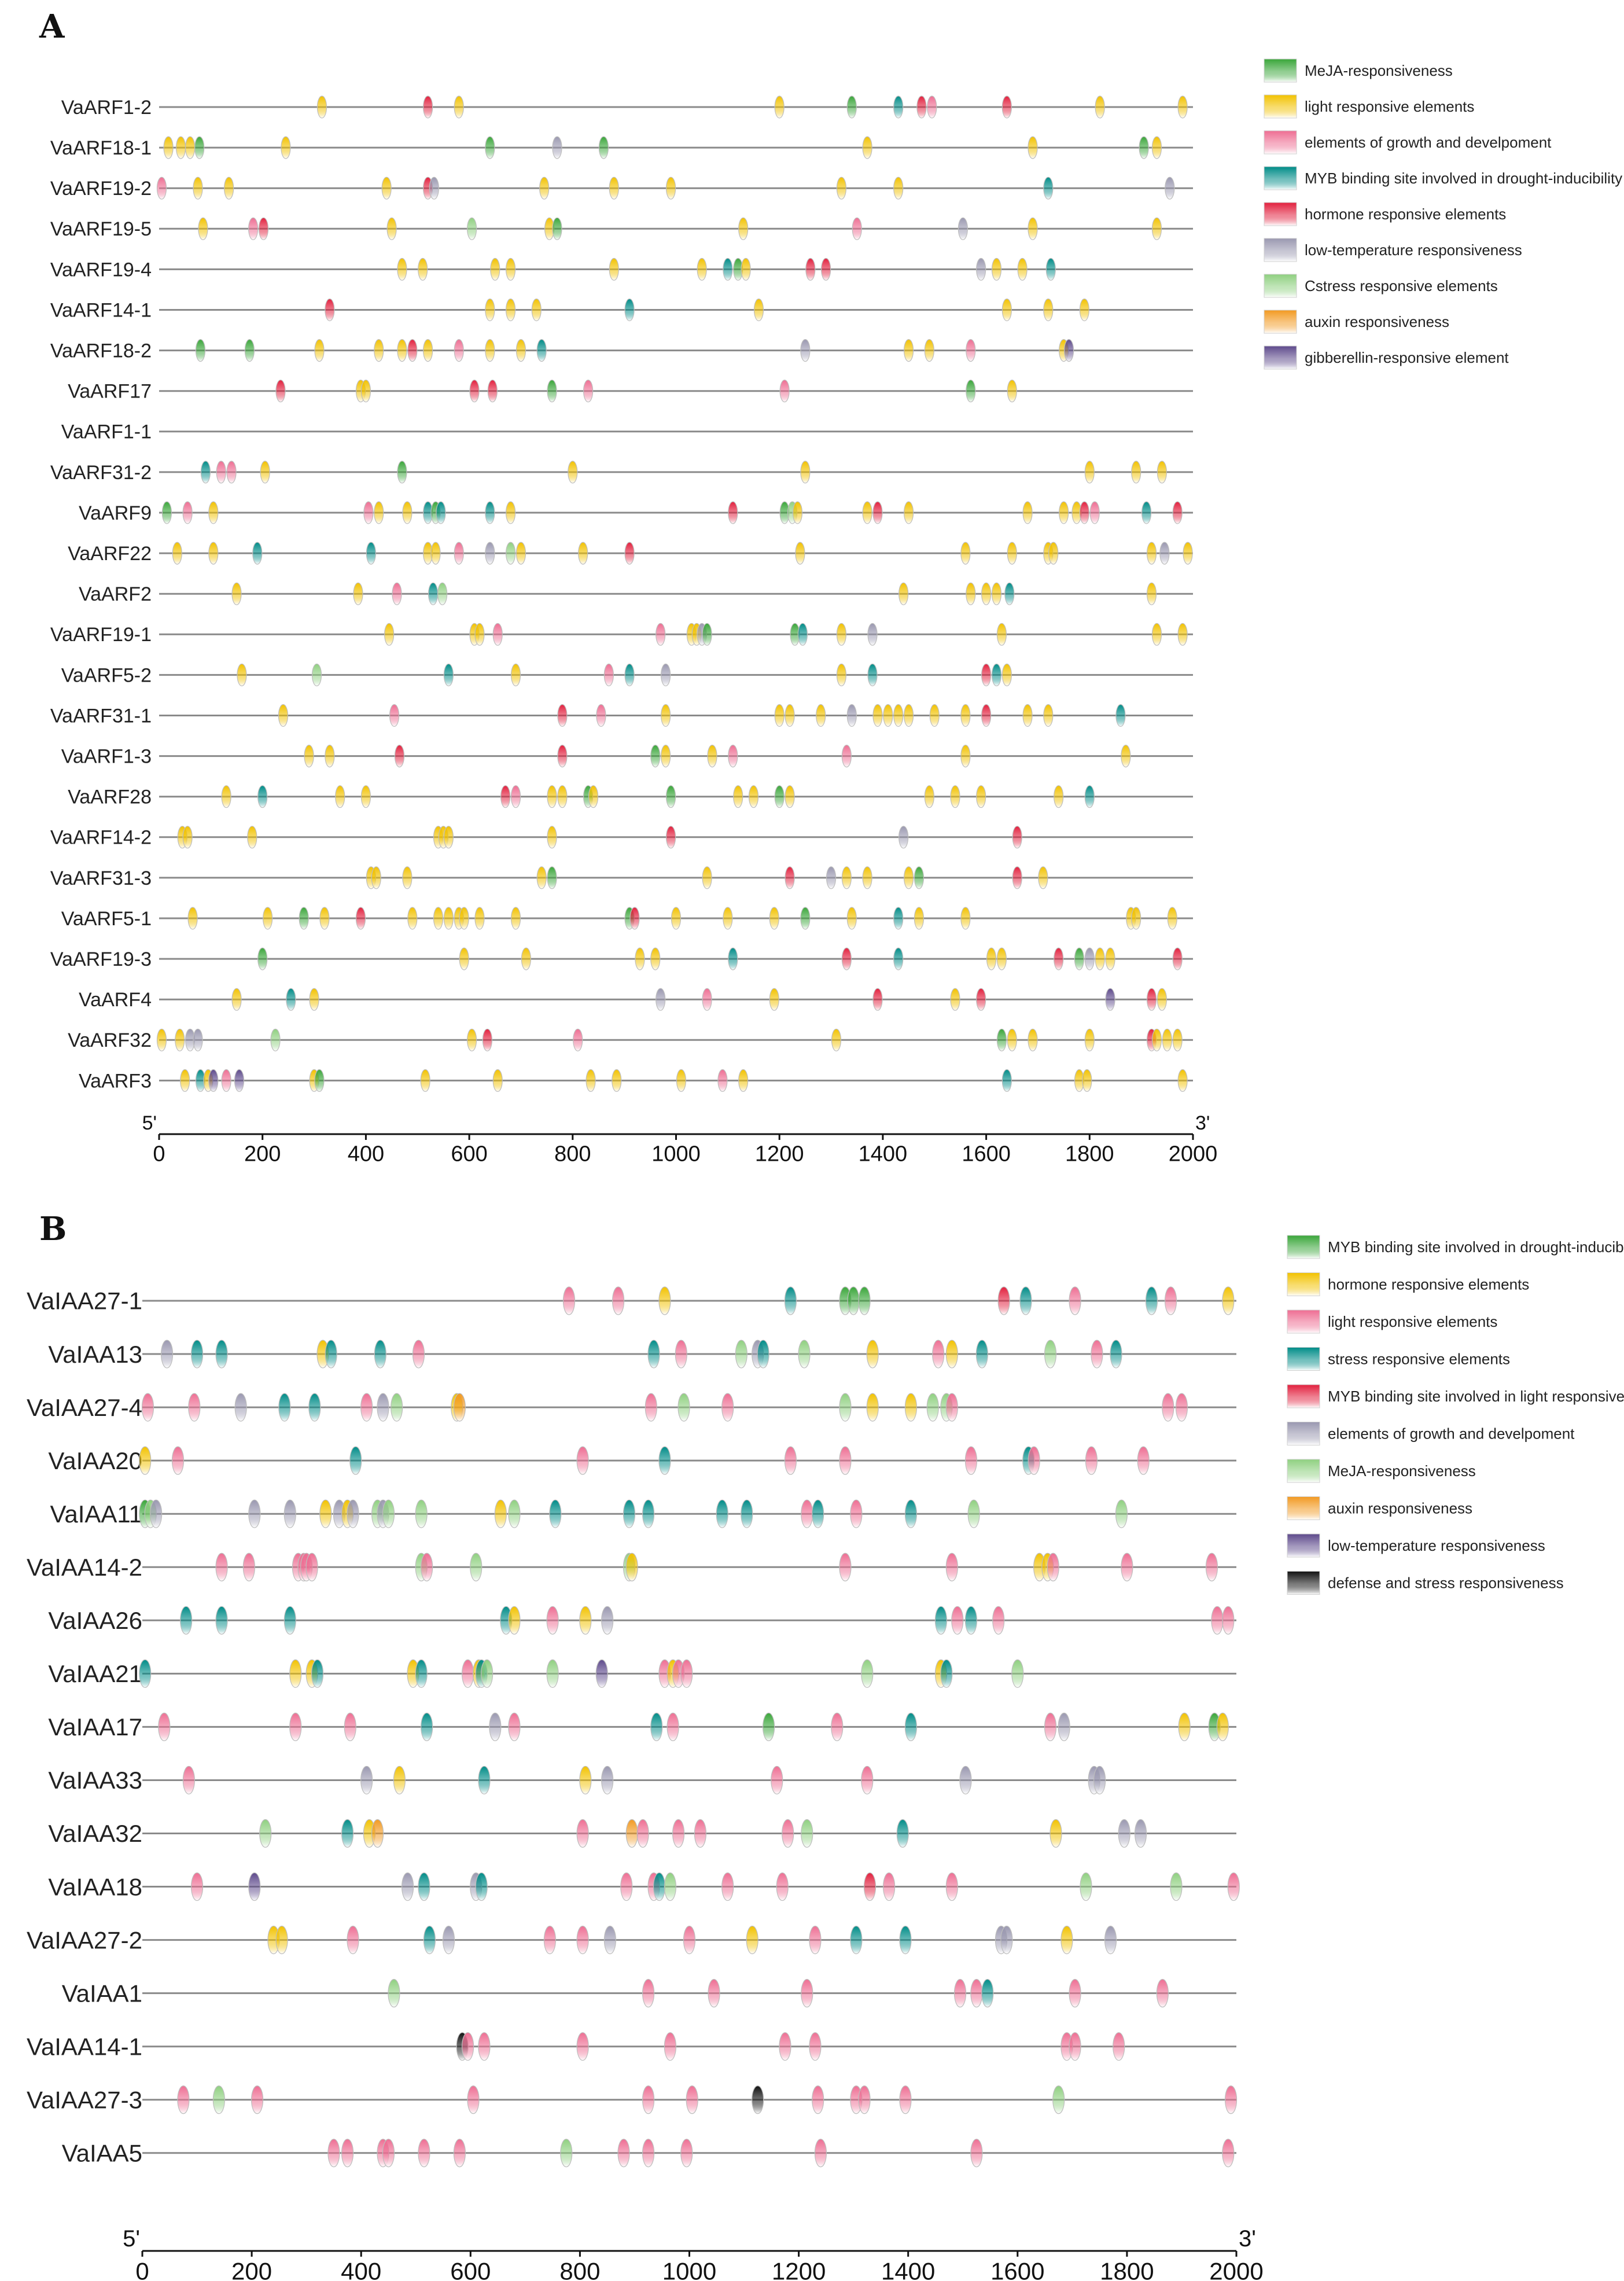  What do you see at coordinates (1110, 1000) in the screenshot?
I see `cis-element-gibberellin-responsive-element` at bounding box center [1110, 1000].